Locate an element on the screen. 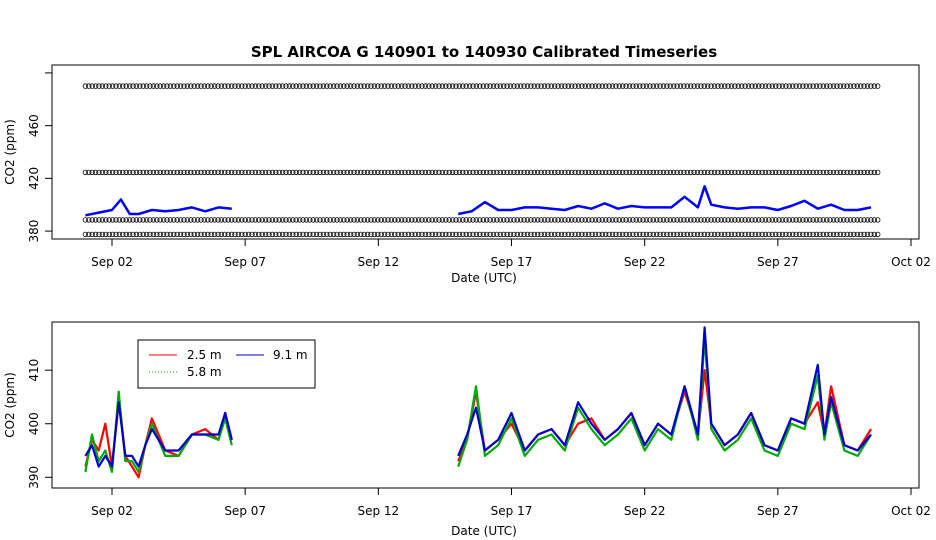 The image size is (936, 540). bottom-y-axis-label: CO2 (ppm) is located at coordinates (10, 405).